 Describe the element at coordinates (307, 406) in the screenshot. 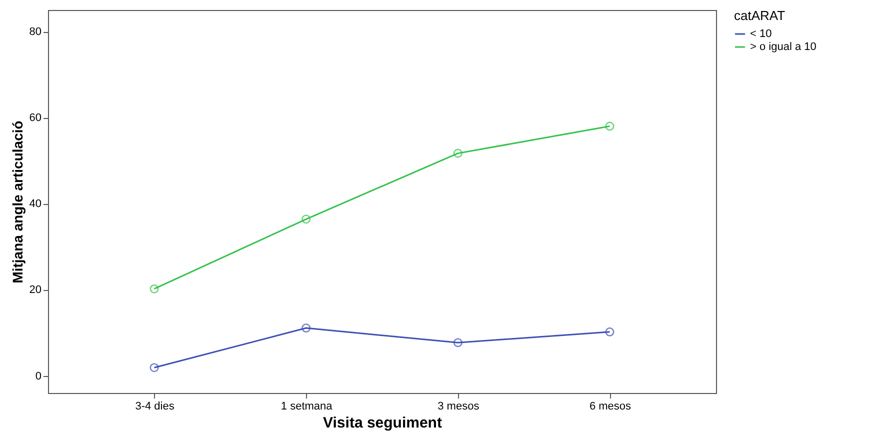

I see `x-tick-label: 1 setmana` at that location.